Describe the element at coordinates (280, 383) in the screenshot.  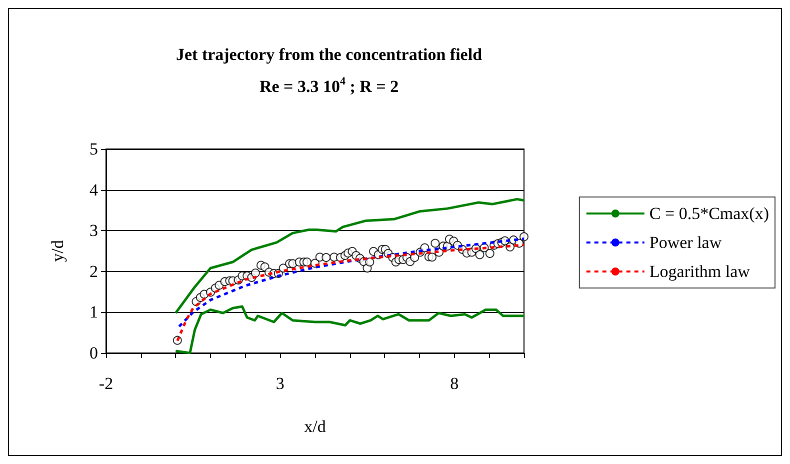
I see `x-tick-label: 3` at that location.